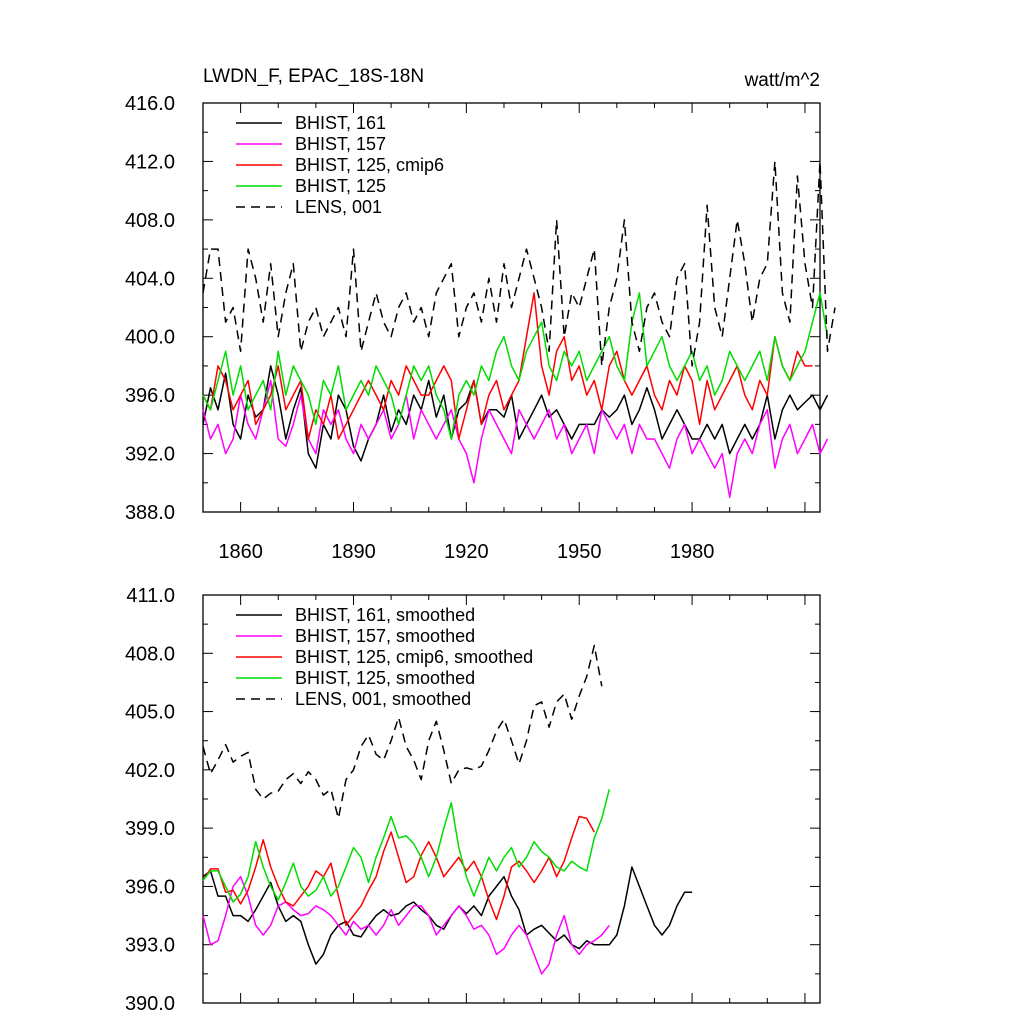 This screenshot has height=1024, width=1024. What do you see at coordinates (385, 636) in the screenshot?
I see `legend-label: BHIST, 157, smoothed` at bounding box center [385, 636].